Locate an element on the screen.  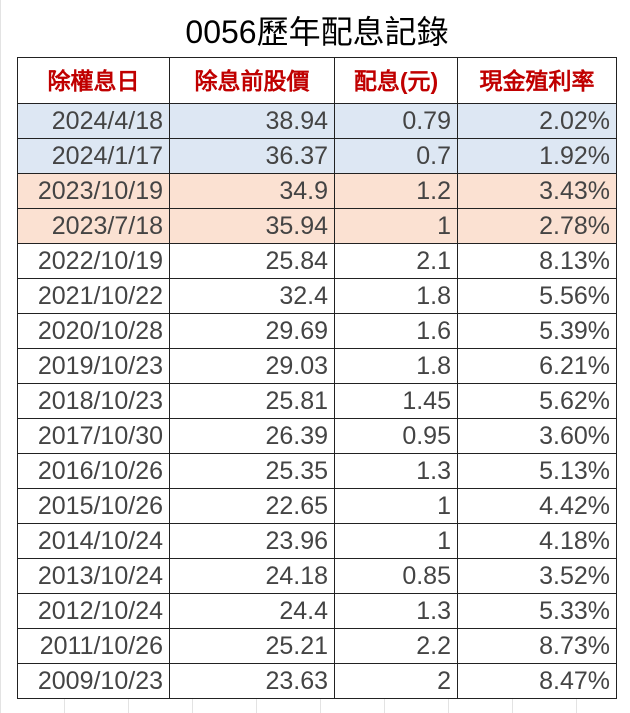
table-cell: 34.9 is located at coordinates (252, 191).